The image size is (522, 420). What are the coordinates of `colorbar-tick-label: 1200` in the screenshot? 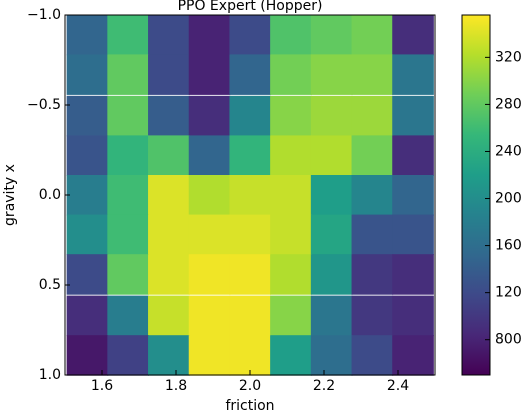 It's located at (508, 293).